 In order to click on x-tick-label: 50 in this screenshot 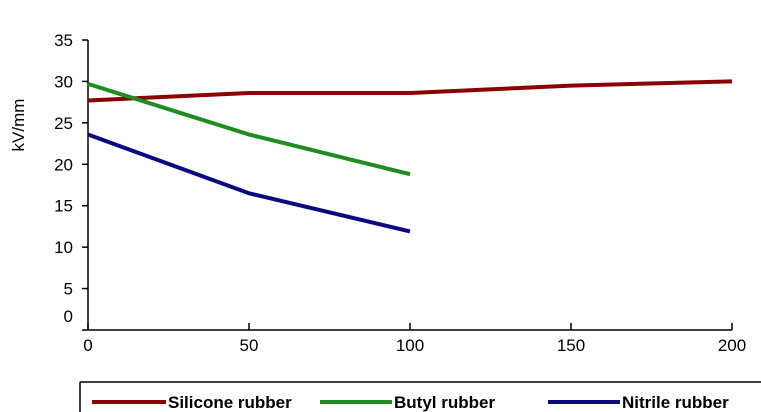, I will do `click(249, 345)`.